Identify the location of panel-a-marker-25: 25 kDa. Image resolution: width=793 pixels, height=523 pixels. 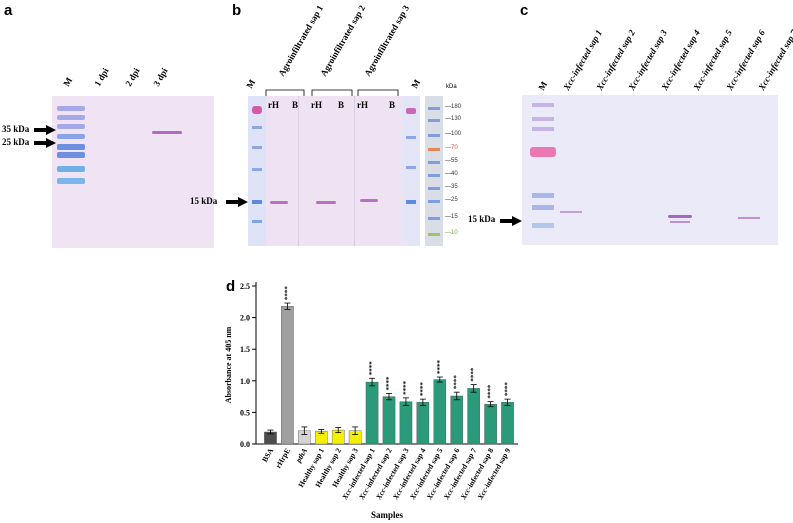
(16, 142).